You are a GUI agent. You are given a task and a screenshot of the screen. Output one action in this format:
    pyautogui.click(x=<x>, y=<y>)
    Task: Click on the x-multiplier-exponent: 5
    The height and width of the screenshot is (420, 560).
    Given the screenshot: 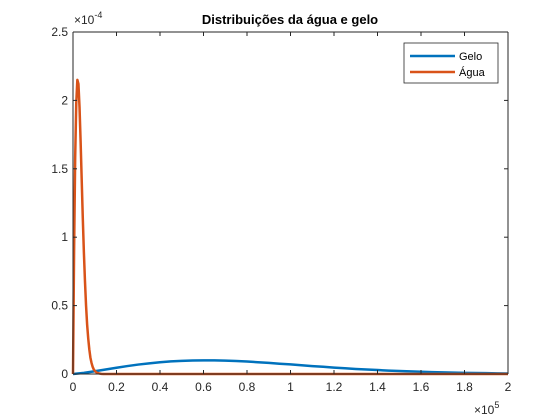 What is the action you would take?
    pyautogui.click(x=496, y=405)
    